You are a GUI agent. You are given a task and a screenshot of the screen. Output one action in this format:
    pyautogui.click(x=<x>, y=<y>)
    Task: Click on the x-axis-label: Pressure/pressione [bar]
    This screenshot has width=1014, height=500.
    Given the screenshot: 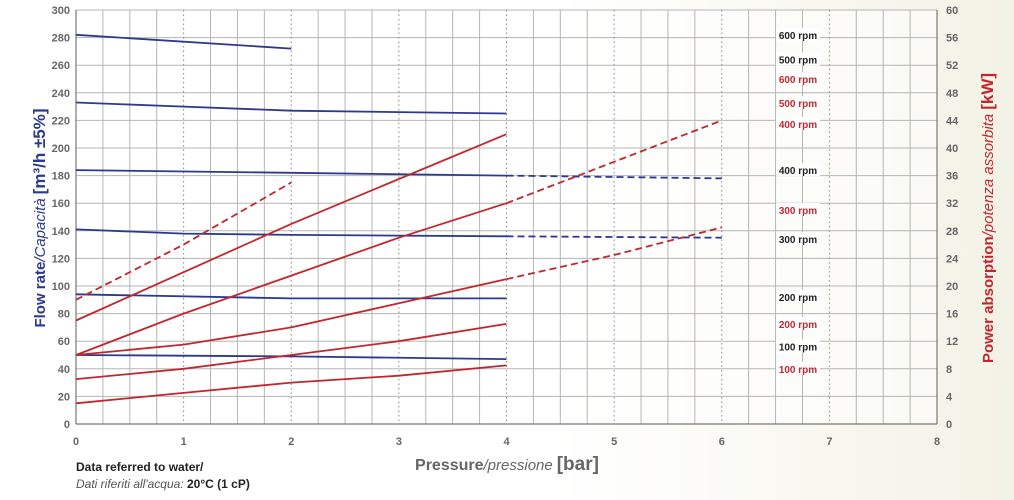 What is the action you would take?
    pyautogui.click(x=507, y=464)
    